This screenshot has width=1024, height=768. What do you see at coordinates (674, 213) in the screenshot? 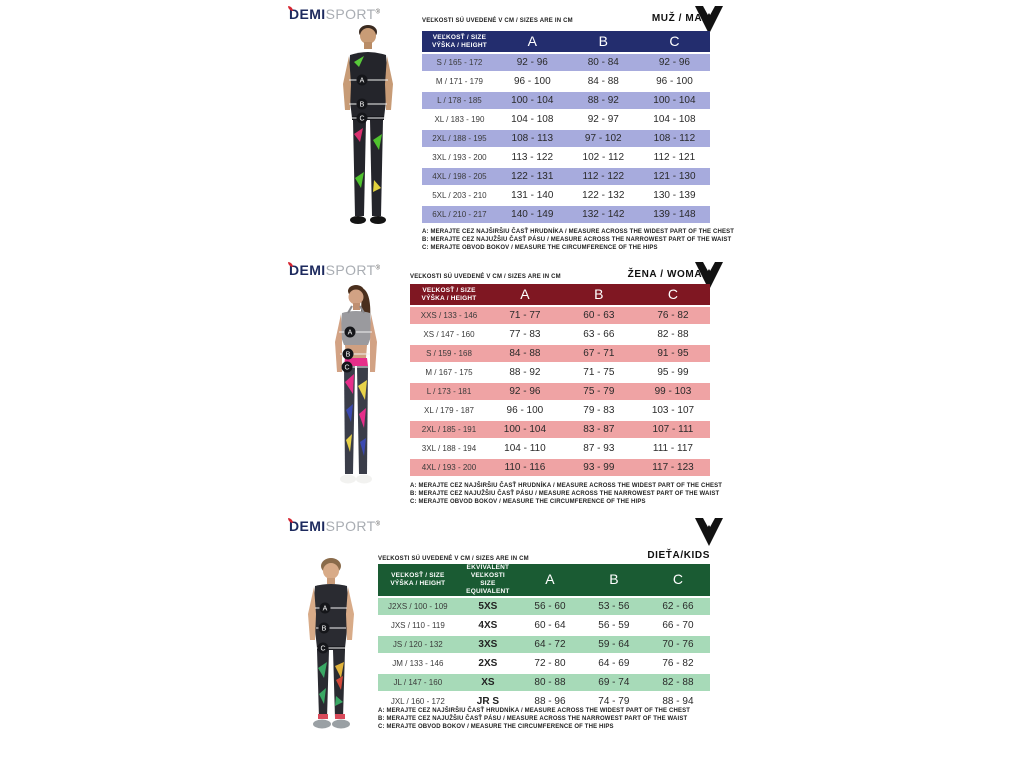
I see `cell-c: 139 - 148` at bounding box center [674, 213].